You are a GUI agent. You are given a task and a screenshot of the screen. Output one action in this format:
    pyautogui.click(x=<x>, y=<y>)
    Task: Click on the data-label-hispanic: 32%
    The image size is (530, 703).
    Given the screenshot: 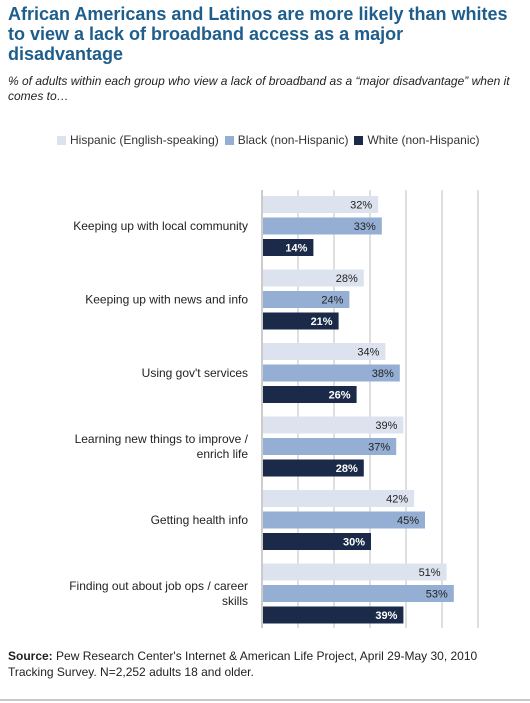 What is the action you would take?
    pyautogui.click(x=361, y=206)
    